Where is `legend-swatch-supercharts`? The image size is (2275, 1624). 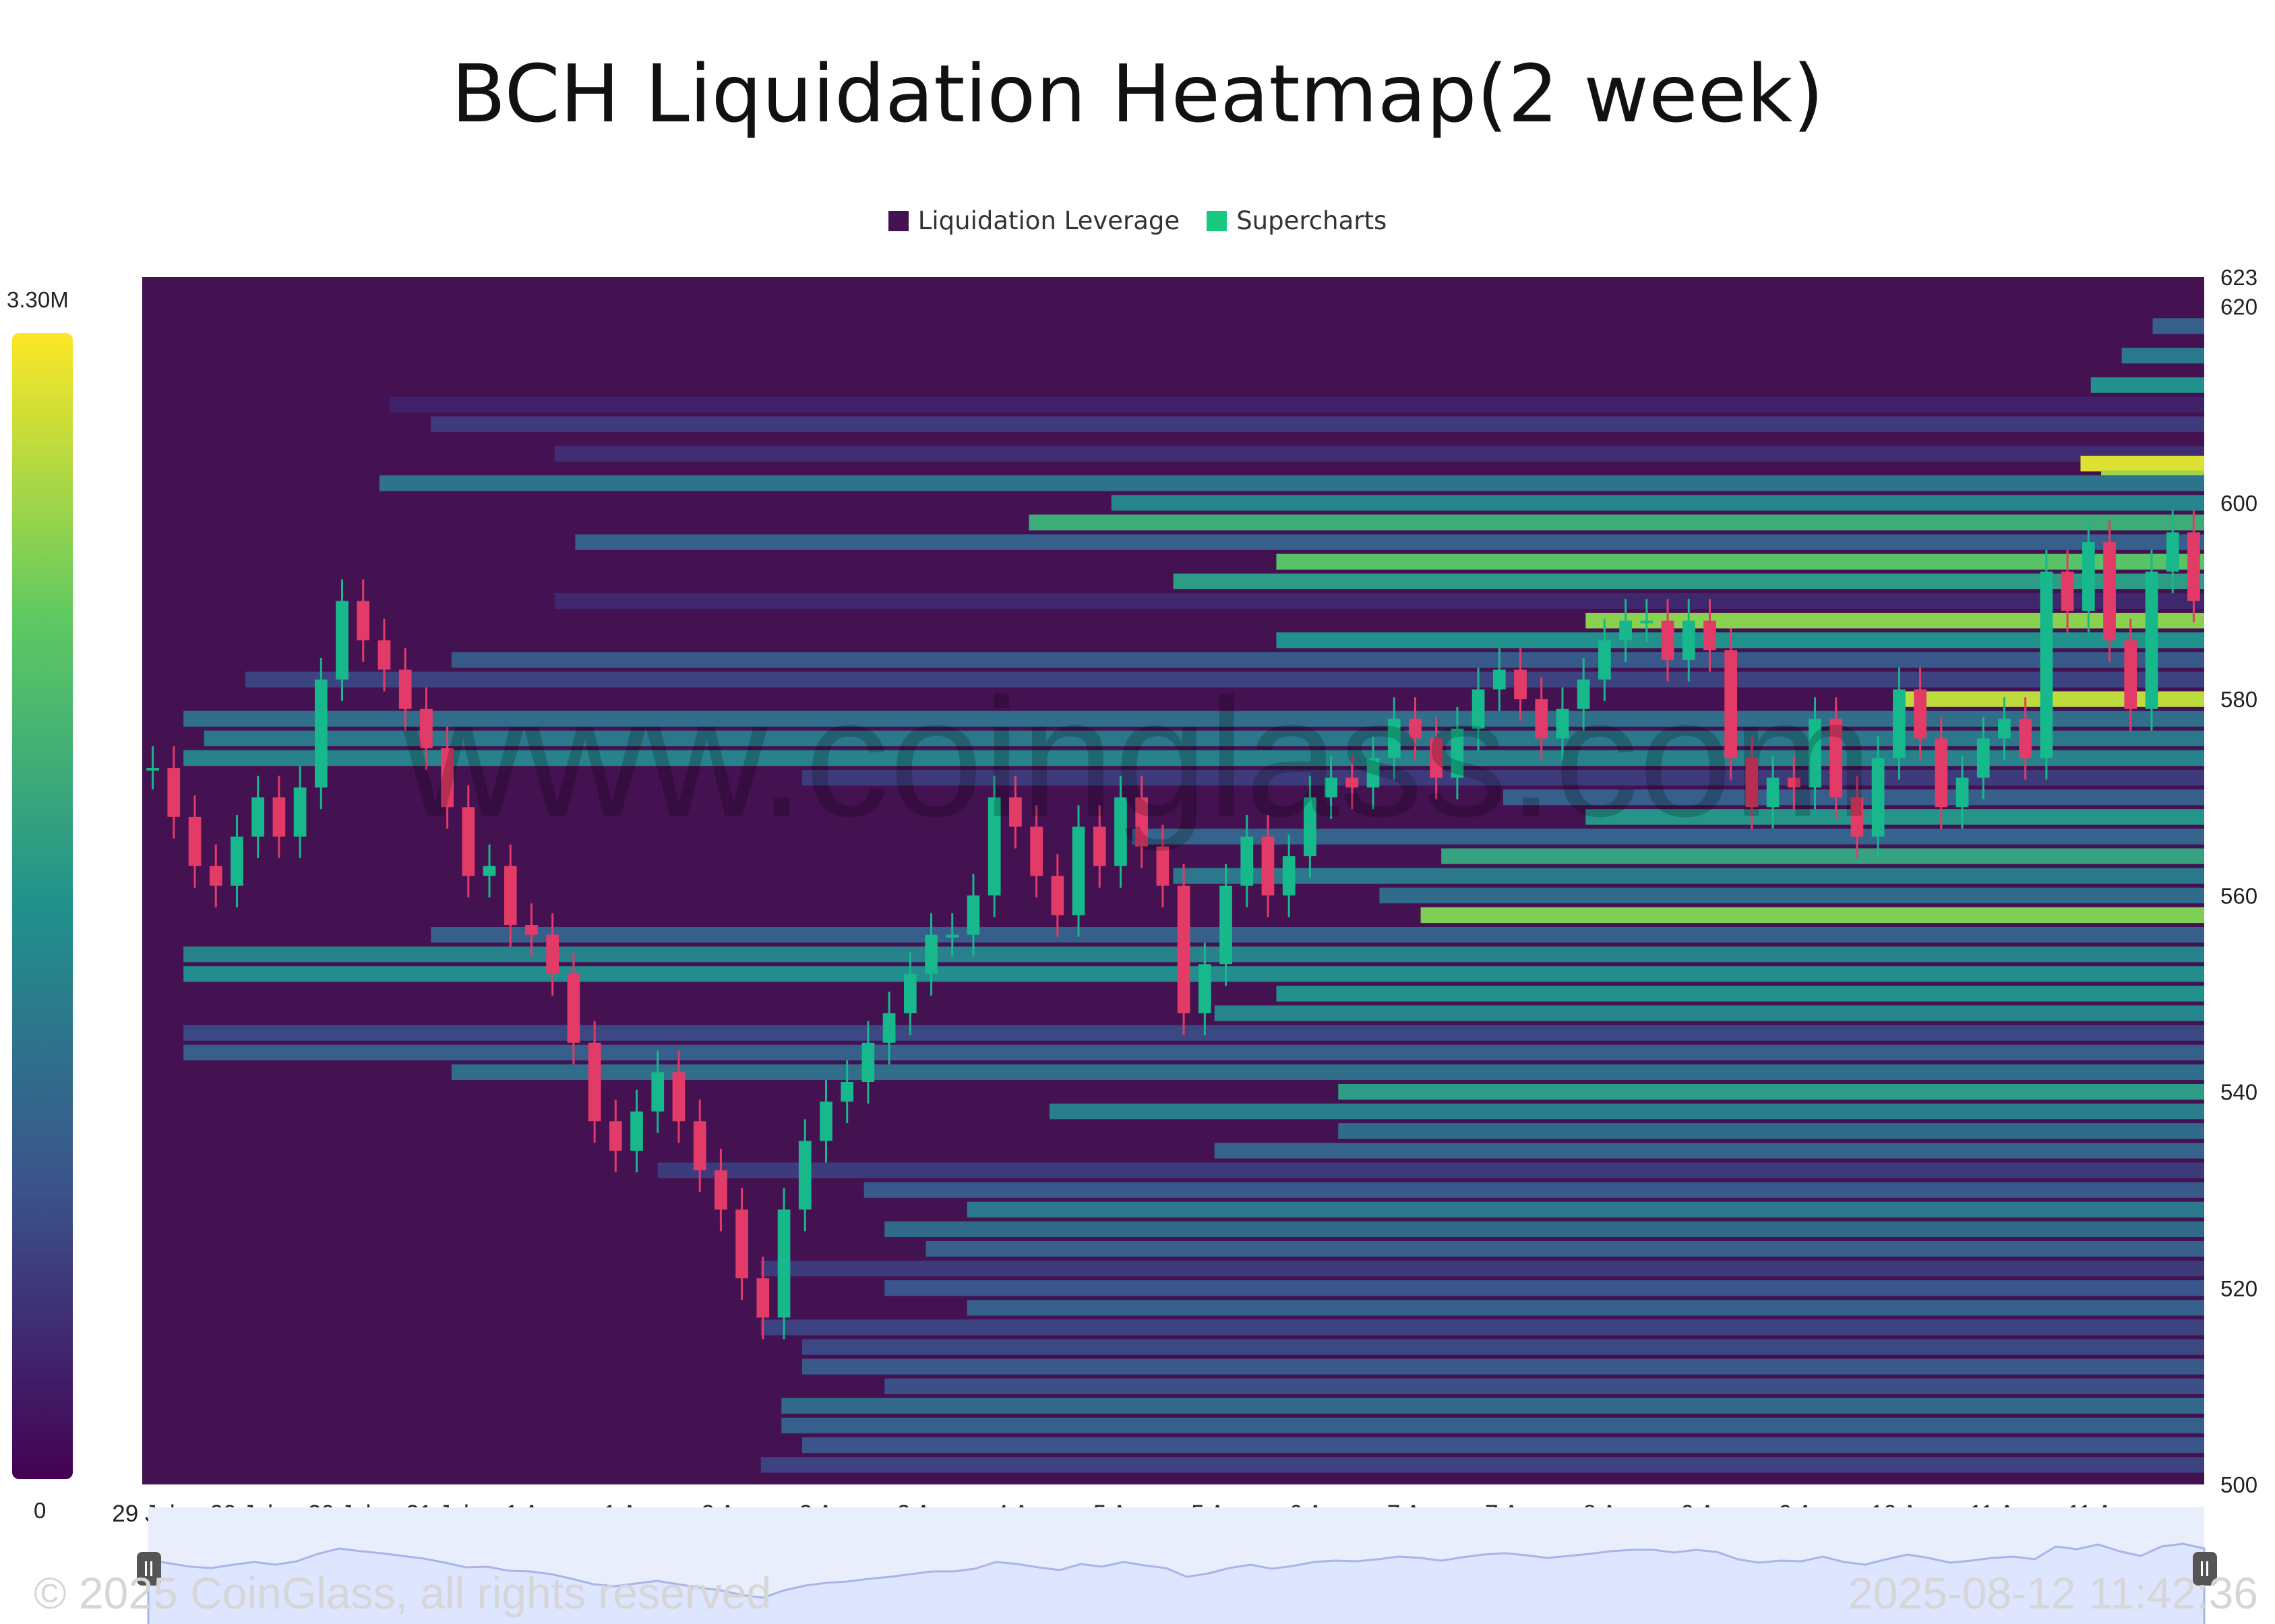 legend-swatch-supercharts is located at coordinates (1217, 221).